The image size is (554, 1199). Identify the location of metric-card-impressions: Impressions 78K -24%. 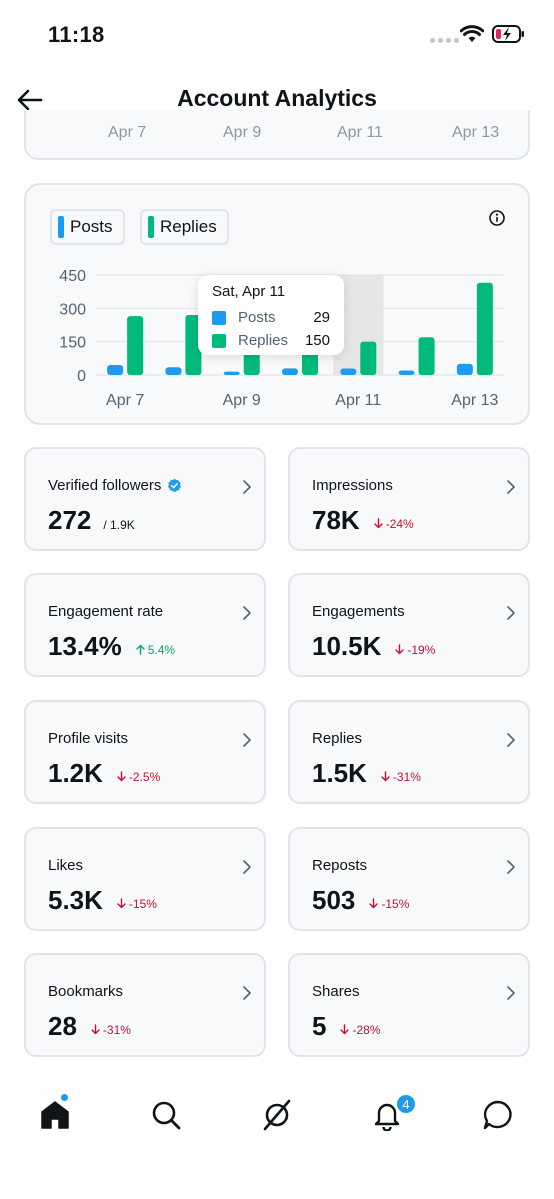
(409, 499).